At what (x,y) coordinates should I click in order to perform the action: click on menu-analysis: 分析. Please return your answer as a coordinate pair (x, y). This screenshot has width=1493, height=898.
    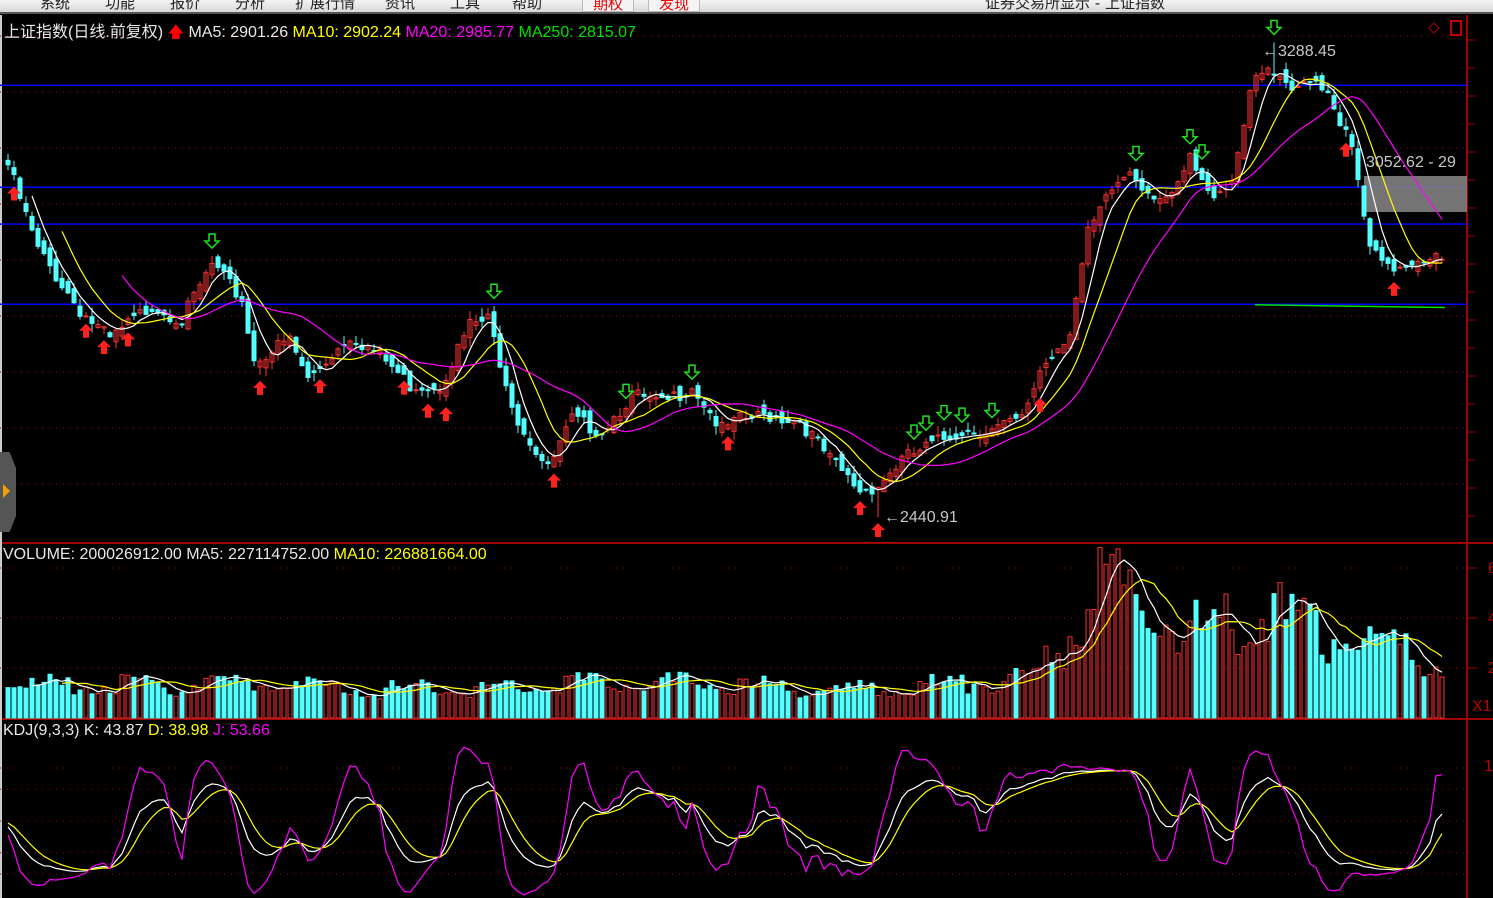
    Looking at the image, I should click on (250, 6).